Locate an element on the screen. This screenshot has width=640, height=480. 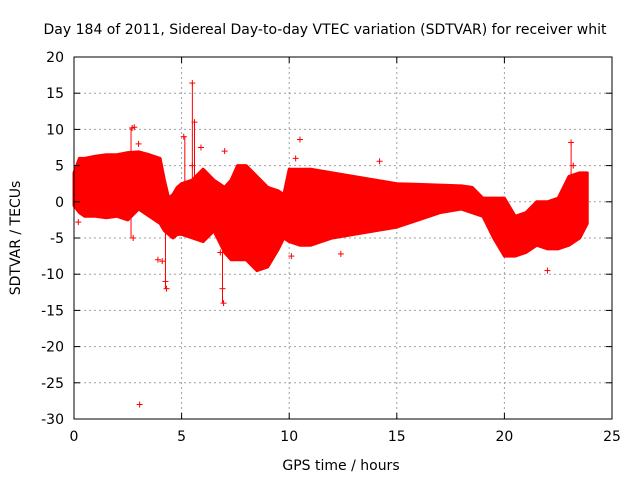
x-tick-label: 25 is located at coordinates (612, 437).